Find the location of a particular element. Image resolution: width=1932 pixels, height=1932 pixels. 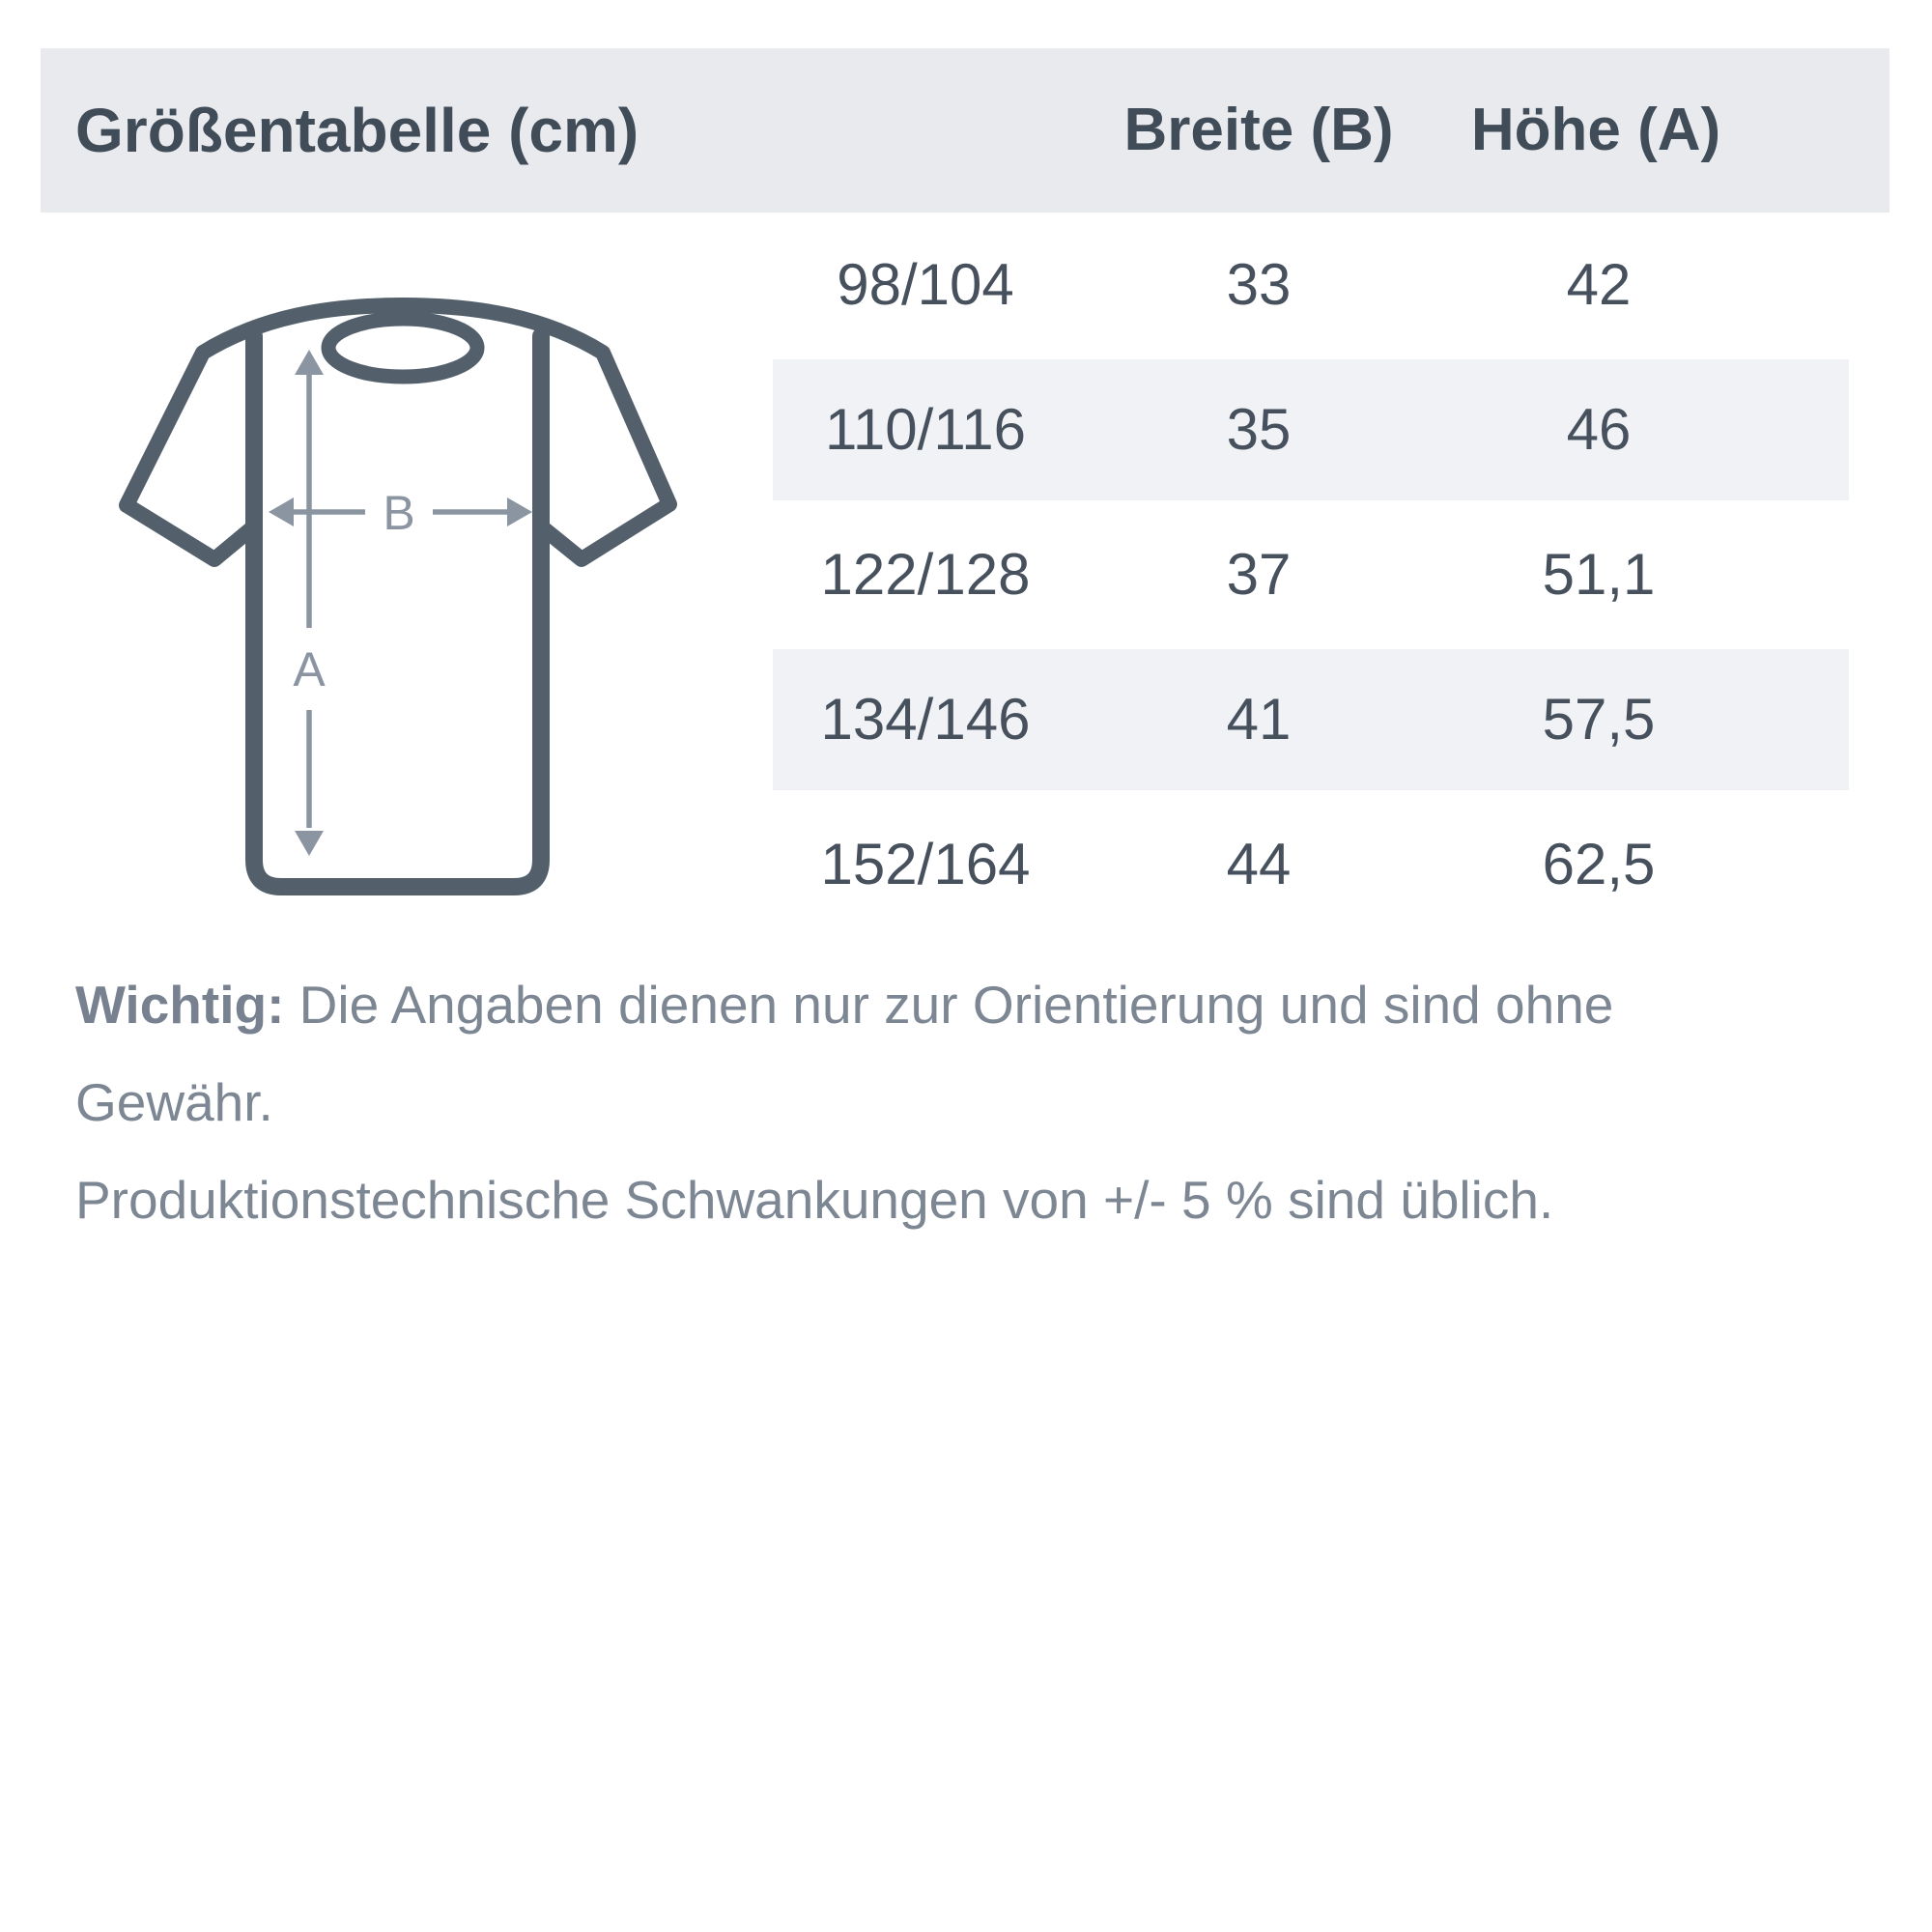

height-label: A is located at coordinates (309, 669).